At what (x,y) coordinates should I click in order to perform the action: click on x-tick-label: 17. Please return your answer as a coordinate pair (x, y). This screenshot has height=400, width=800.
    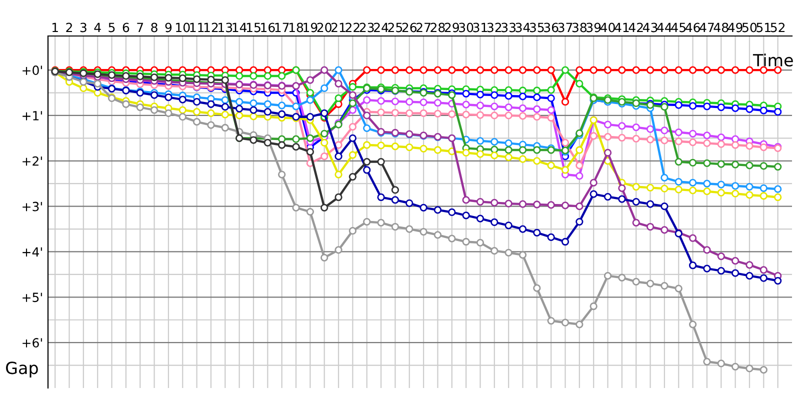
    Looking at the image, I should click on (282, 27).